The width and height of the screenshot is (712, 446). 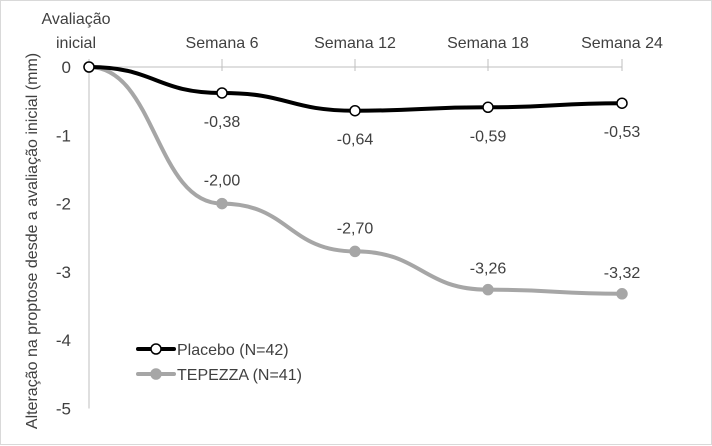 What do you see at coordinates (63, 409) in the screenshot?
I see `y-tick-label: -5` at bounding box center [63, 409].